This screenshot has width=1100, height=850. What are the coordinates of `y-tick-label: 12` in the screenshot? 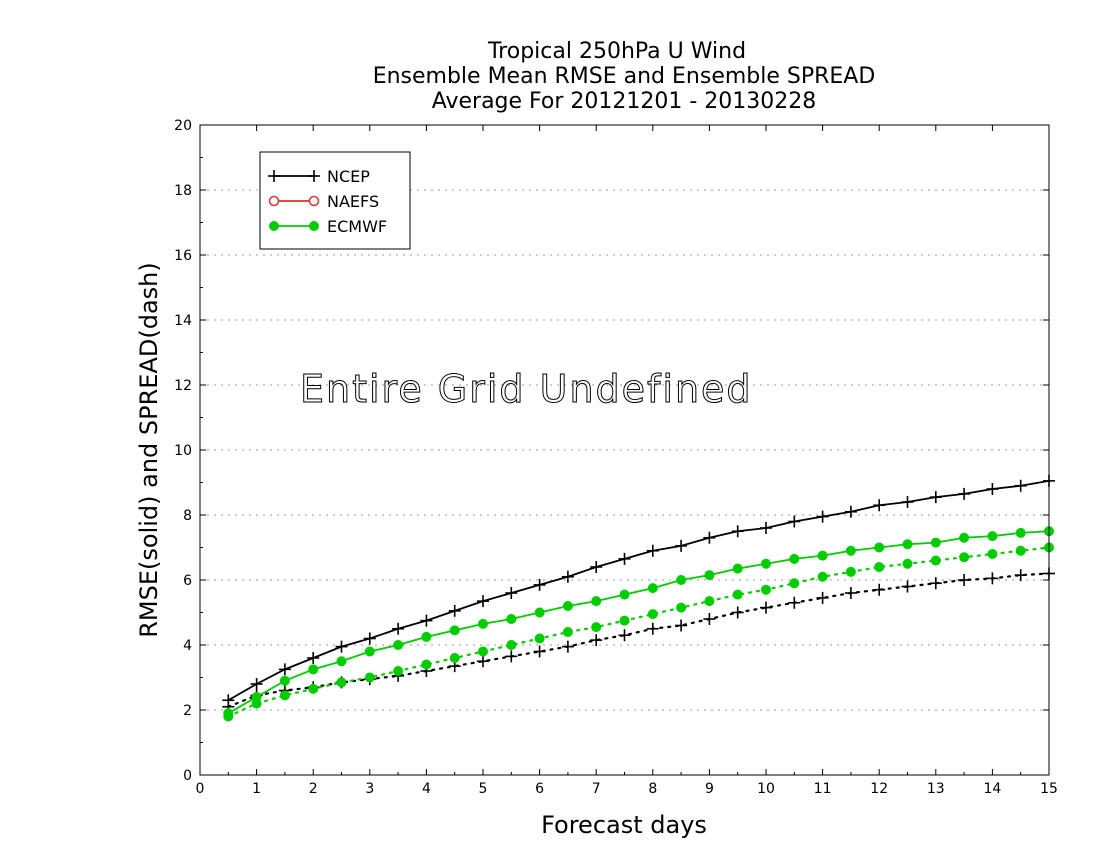 It's located at (183, 386).